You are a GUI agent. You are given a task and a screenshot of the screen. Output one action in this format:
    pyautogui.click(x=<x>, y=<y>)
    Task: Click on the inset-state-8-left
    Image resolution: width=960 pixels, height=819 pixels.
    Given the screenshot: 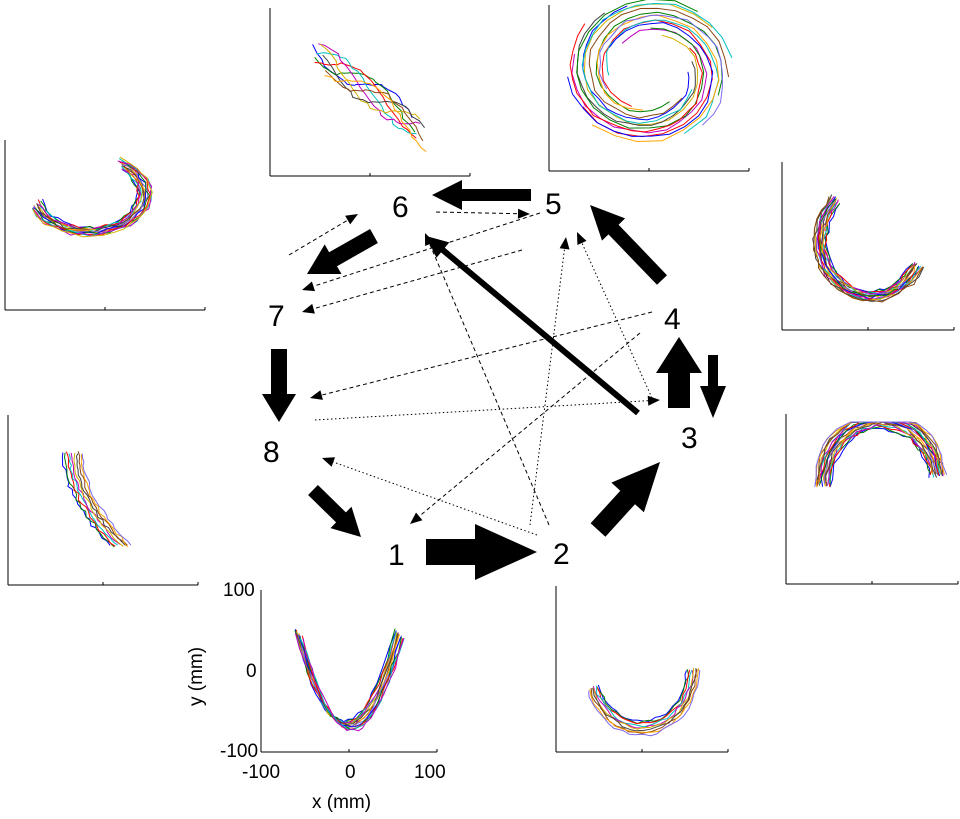 What is the action you would take?
    pyautogui.click(x=103, y=500)
    